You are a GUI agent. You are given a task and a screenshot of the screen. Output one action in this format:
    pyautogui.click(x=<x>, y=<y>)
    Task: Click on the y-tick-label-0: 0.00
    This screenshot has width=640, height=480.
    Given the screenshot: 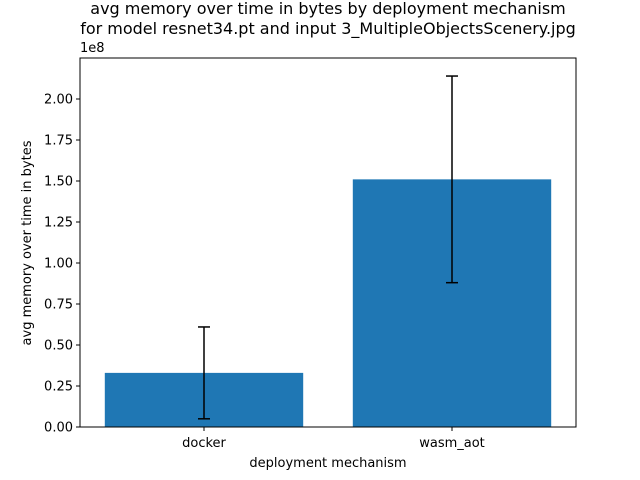 What is the action you would take?
    pyautogui.click(x=58, y=428)
    